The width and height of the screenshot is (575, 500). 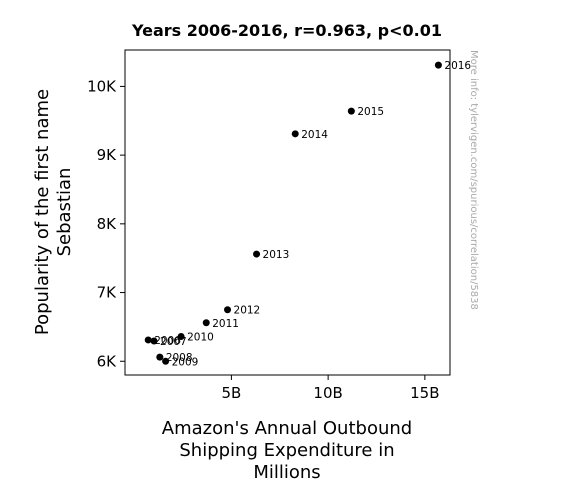 I want to click on y-tick-label: 6K, so click(x=107, y=361).